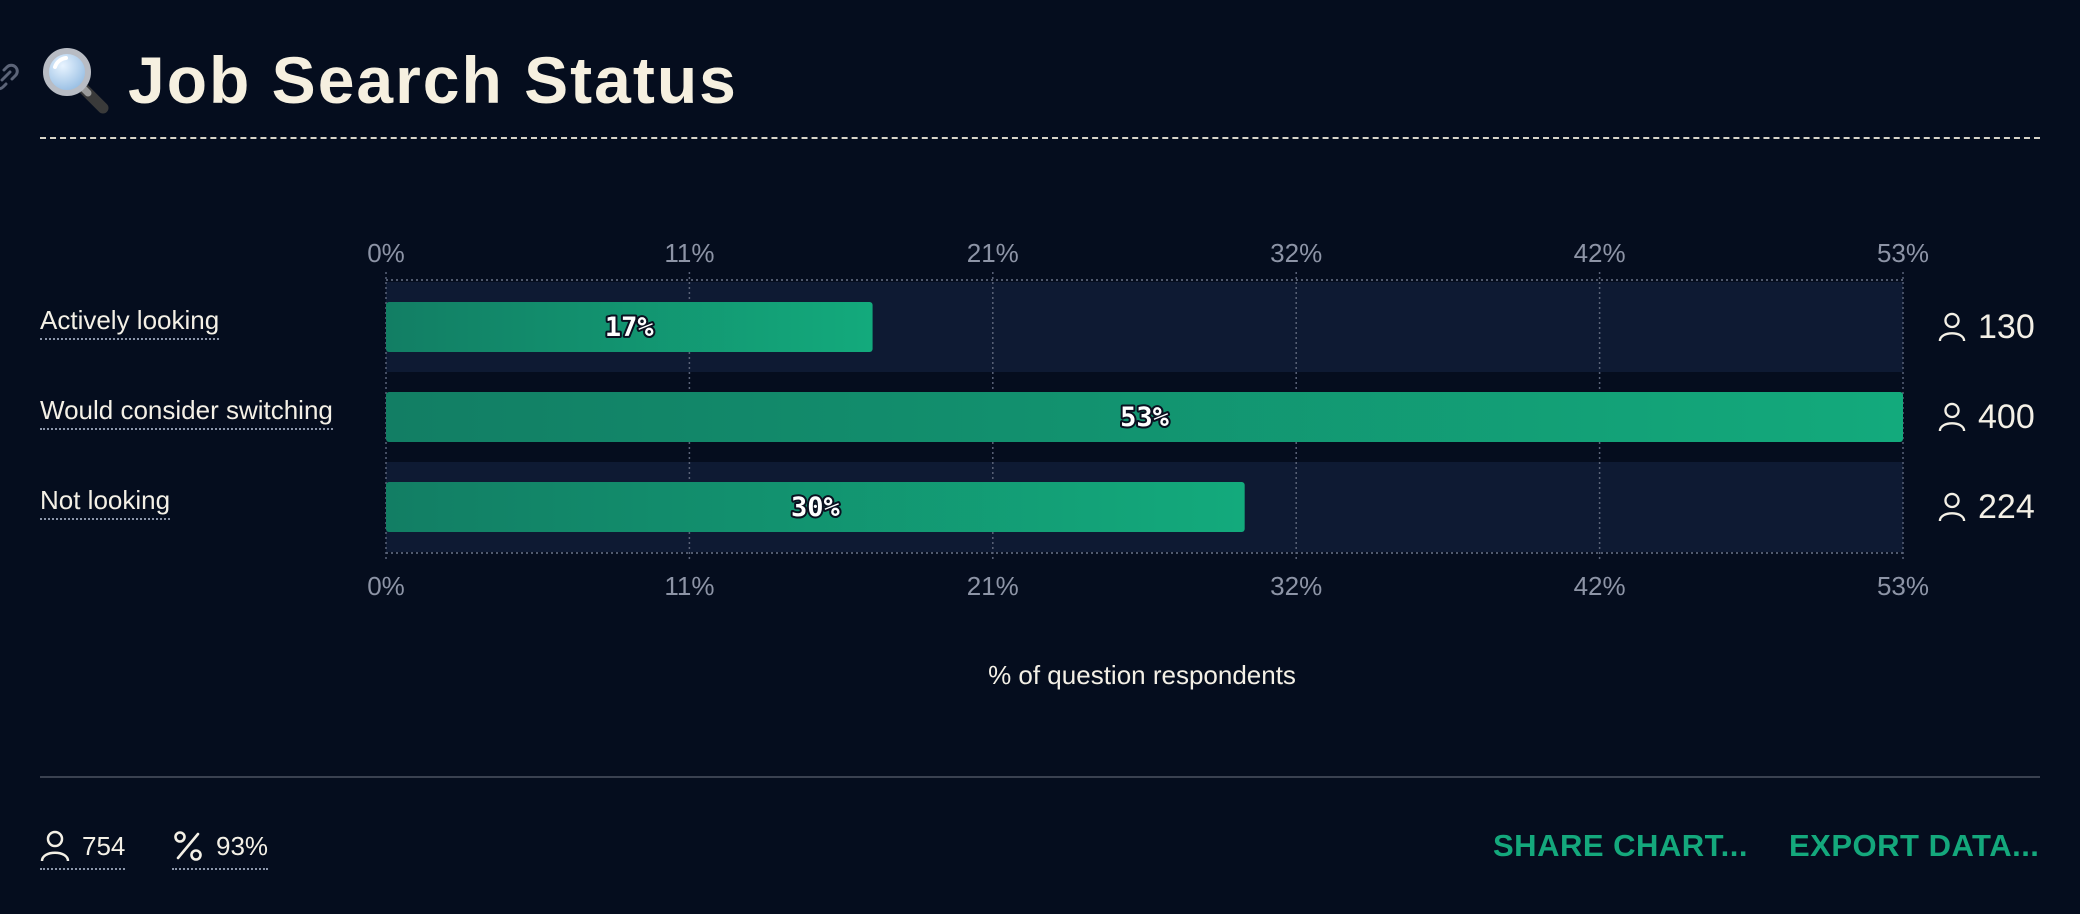  I want to click on x-tick-label-top: 42%, so click(1600, 253).